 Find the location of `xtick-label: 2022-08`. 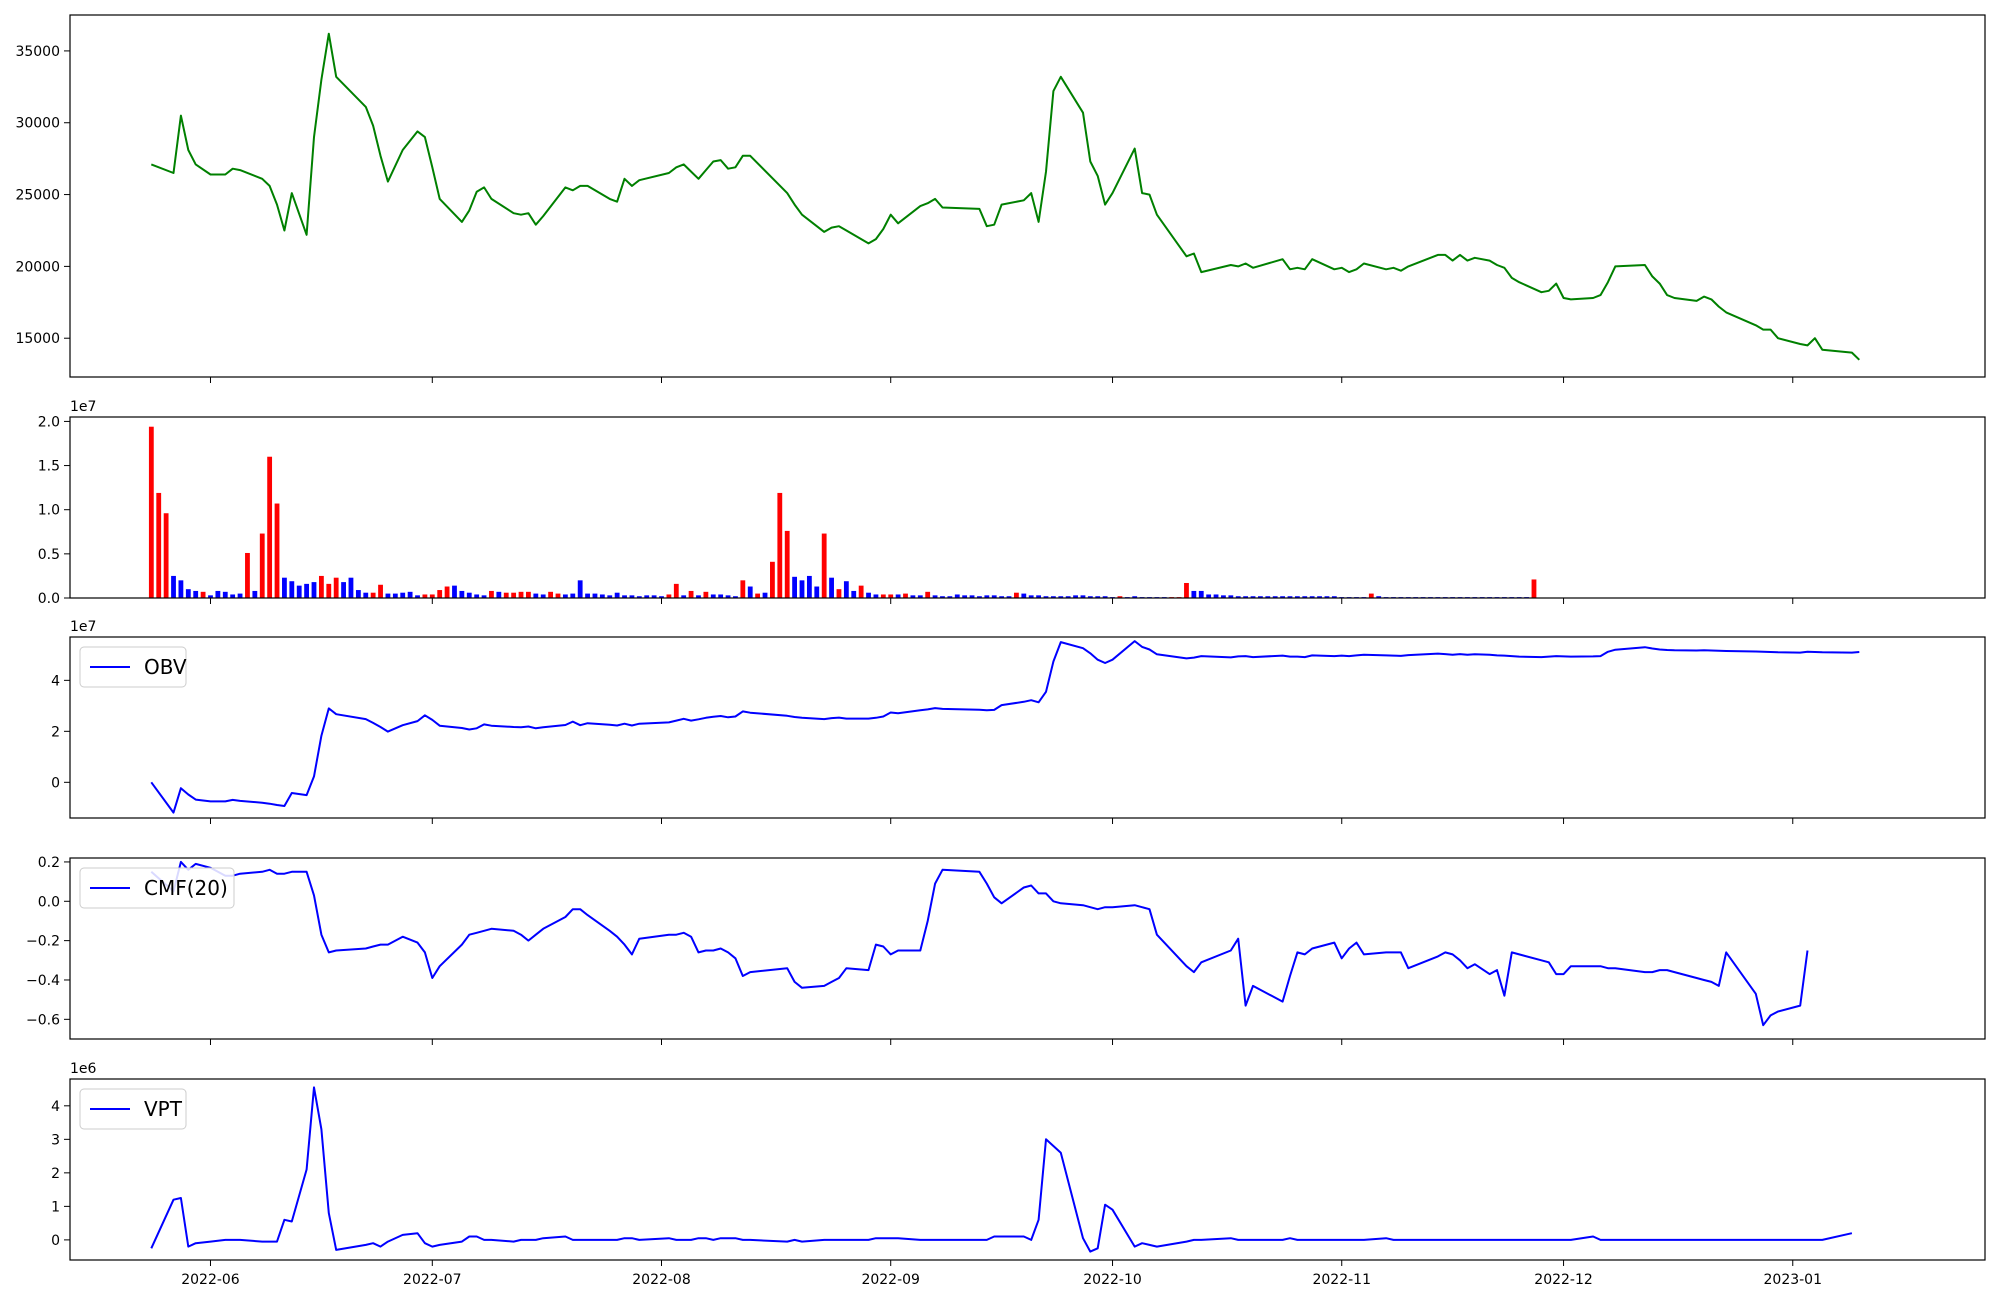

xtick-label: 2022-08 is located at coordinates (661, 1280).